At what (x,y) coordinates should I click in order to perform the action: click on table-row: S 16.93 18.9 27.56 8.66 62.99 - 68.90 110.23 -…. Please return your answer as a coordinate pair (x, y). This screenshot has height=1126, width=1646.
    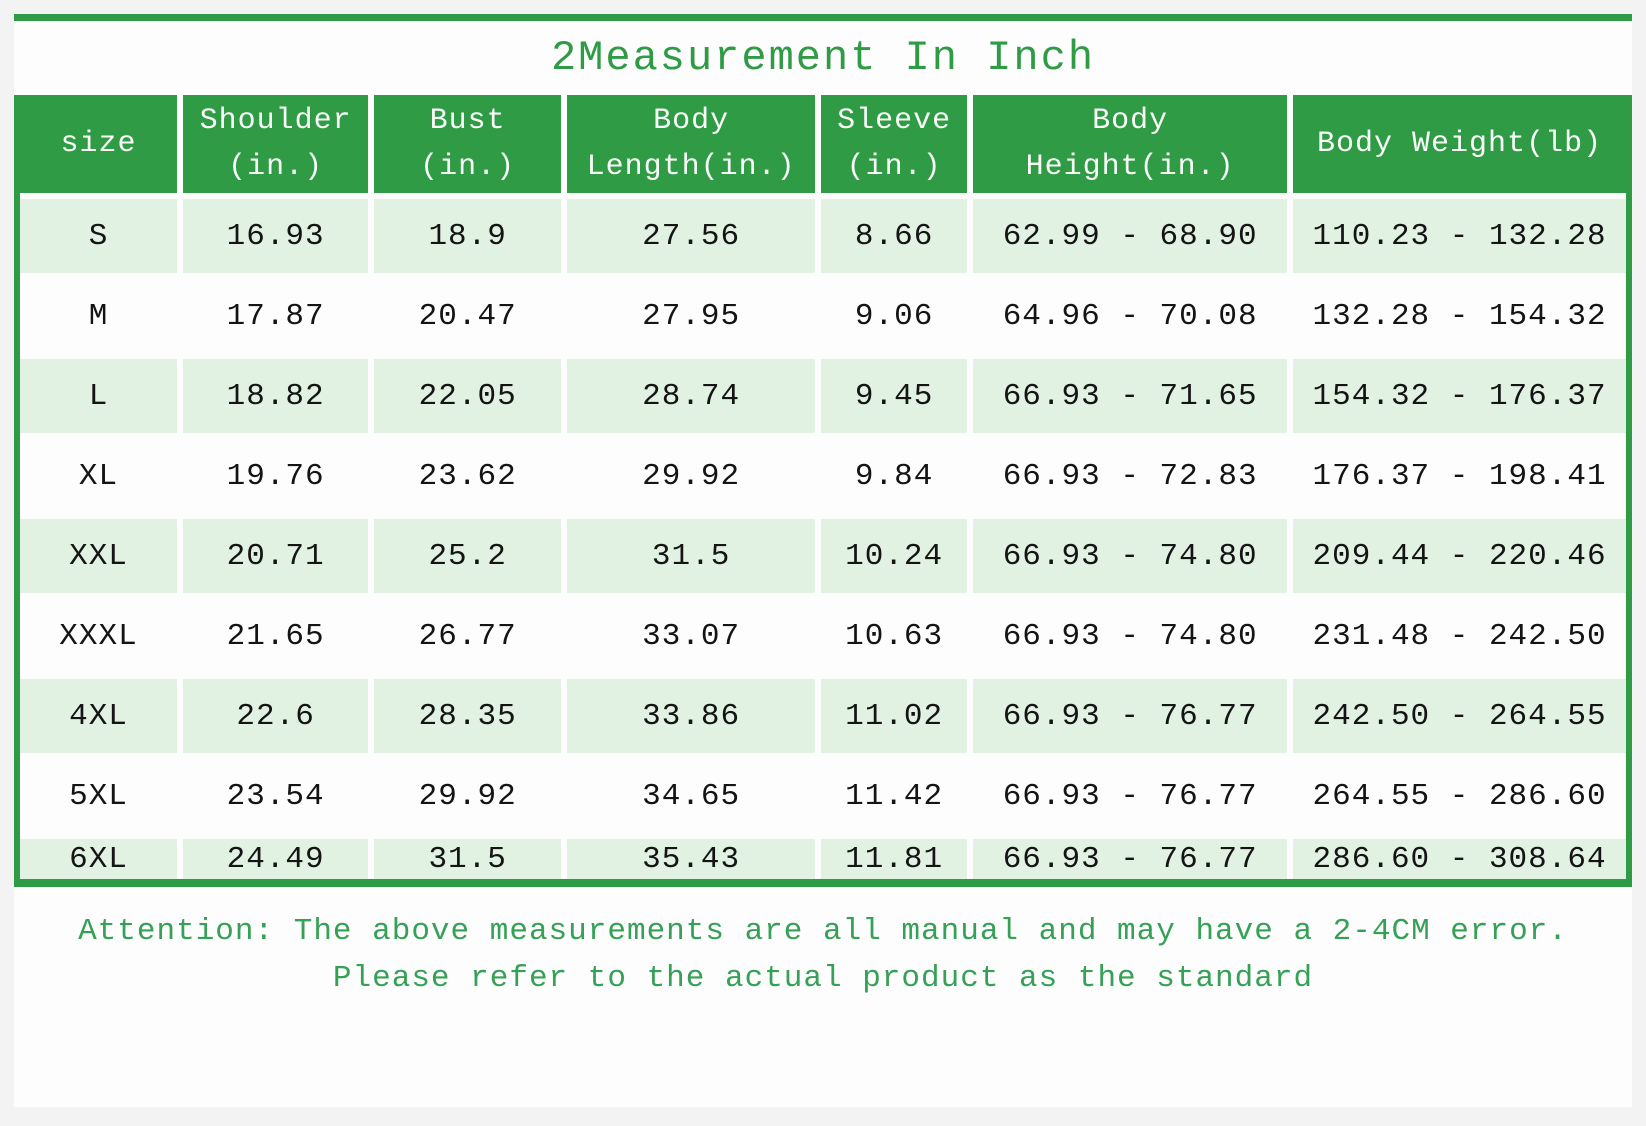
    Looking at the image, I should click on (823, 236).